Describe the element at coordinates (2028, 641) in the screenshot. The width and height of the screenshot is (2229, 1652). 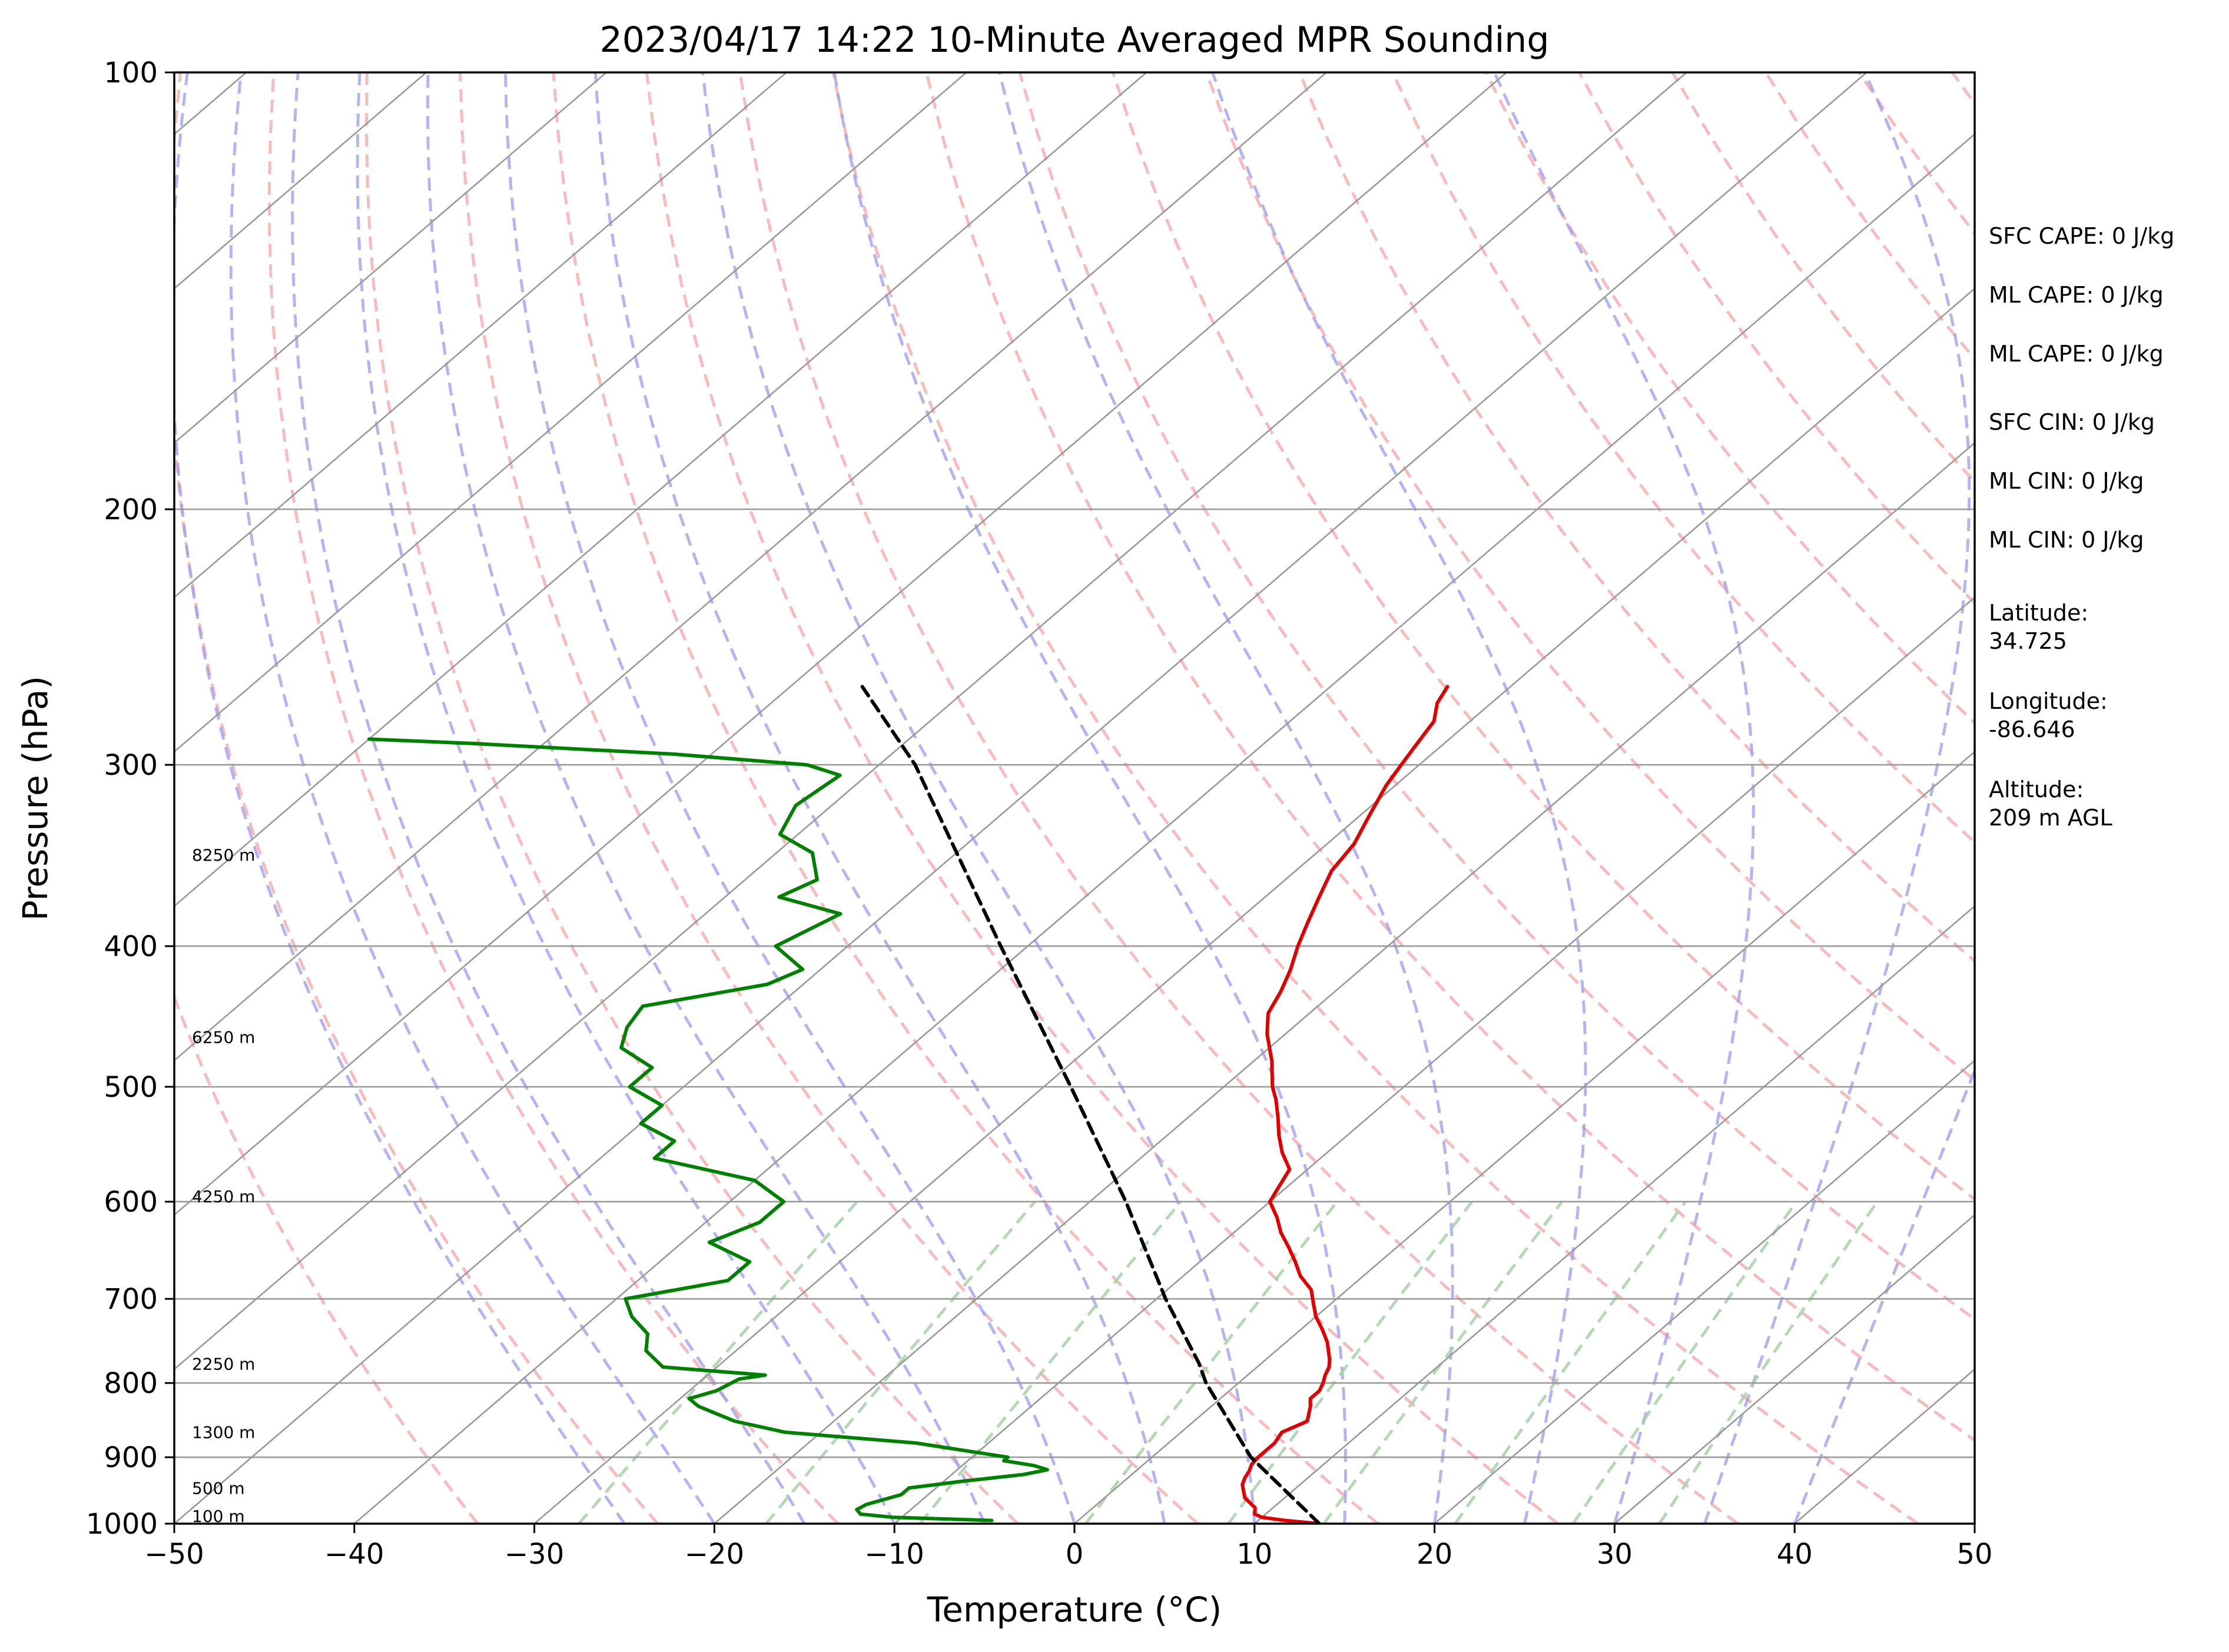
I see `latitude-value: 34.725` at that location.